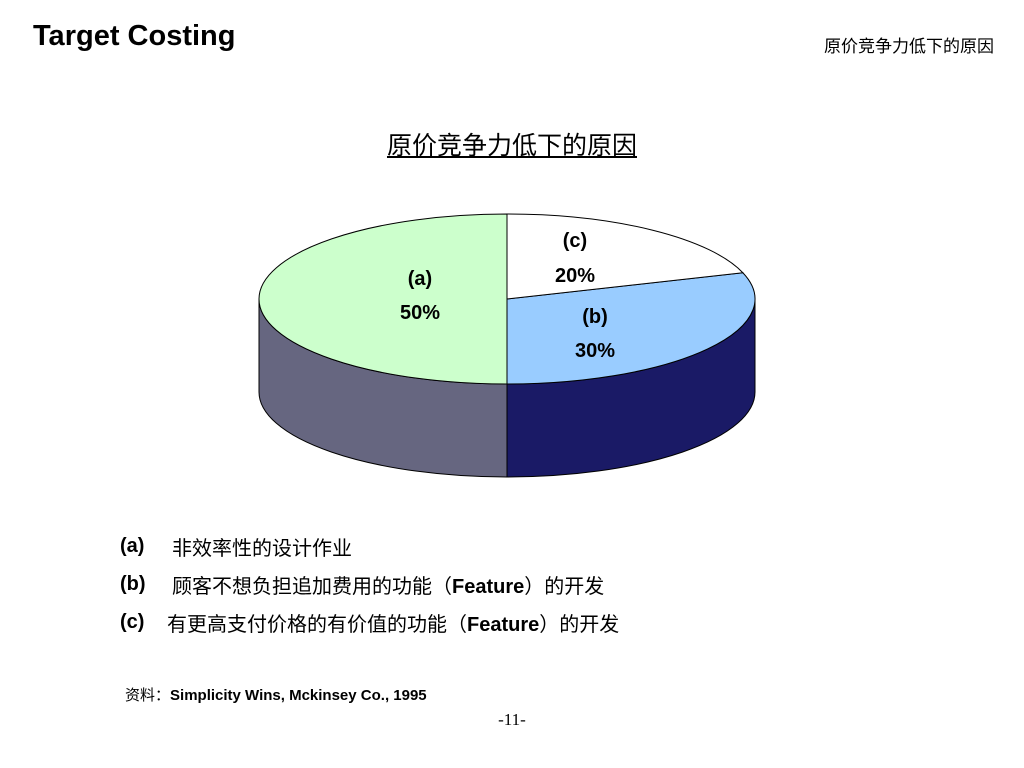  What do you see at coordinates (388, 585) in the screenshot?
I see `legend-text: 顾客不想负担追加费用的功能（Feature）的开发` at bounding box center [388, 585].